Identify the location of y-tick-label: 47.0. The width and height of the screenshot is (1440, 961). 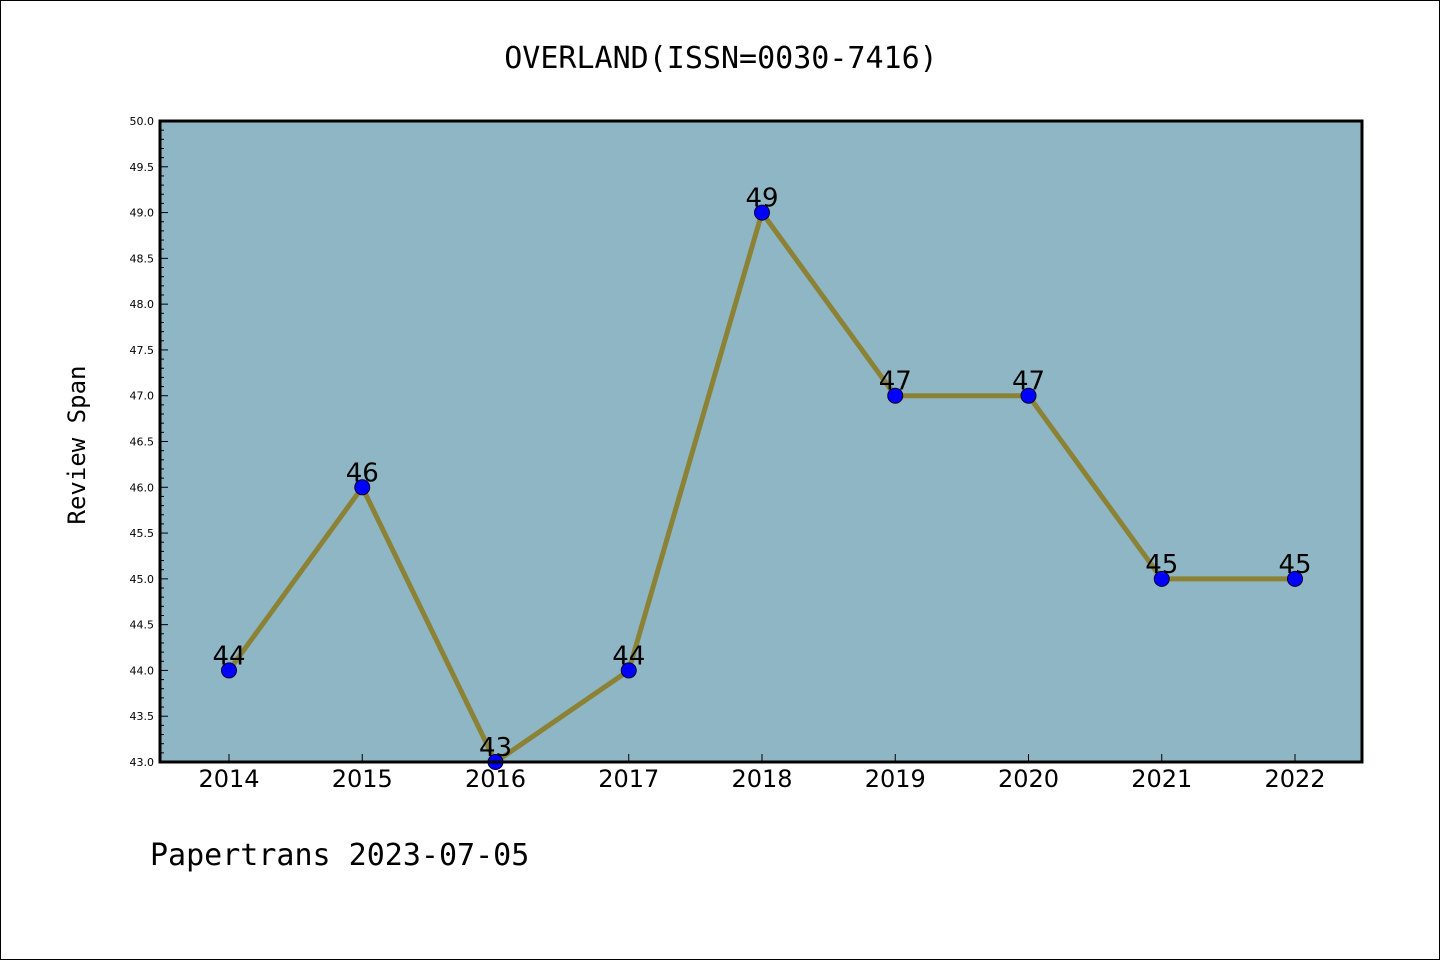
(142, 396).